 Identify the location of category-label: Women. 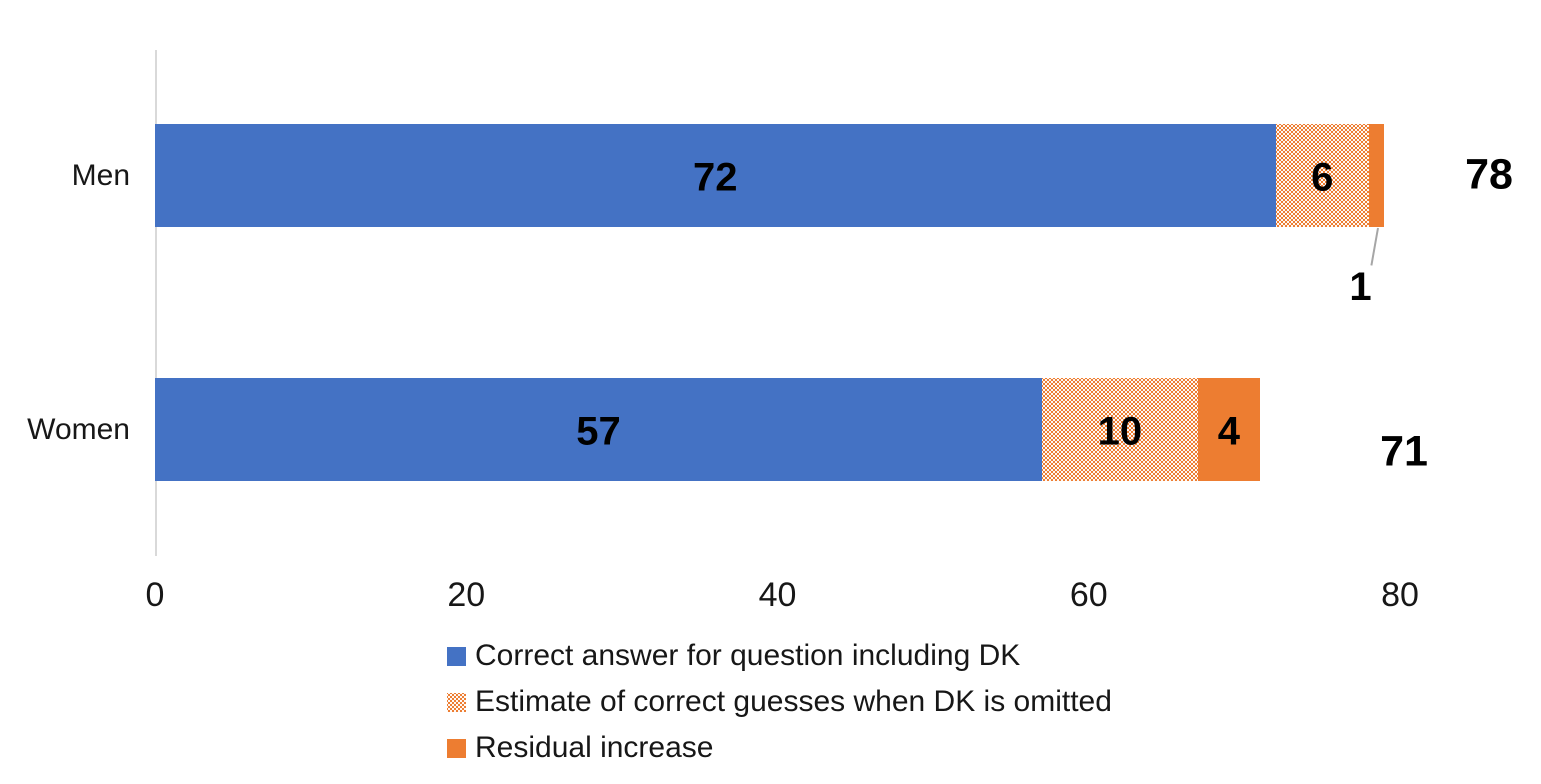
(78, 429).